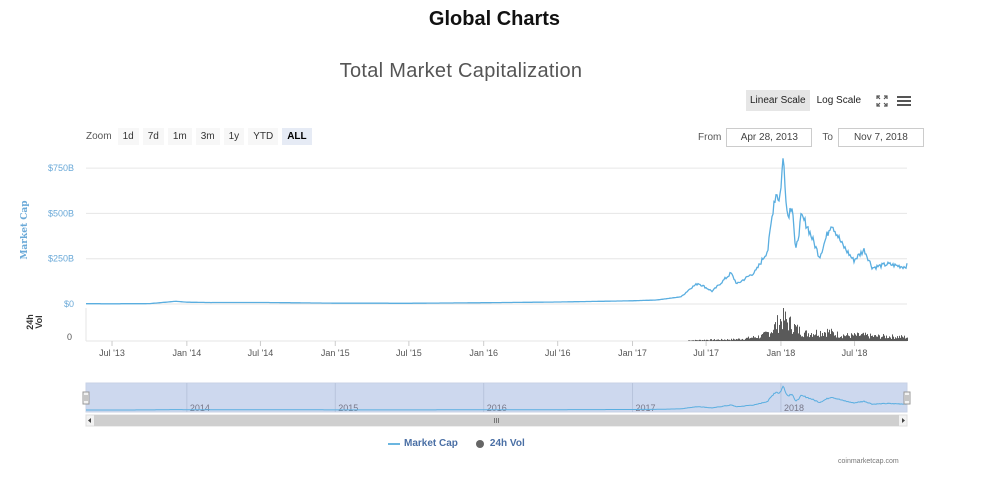 The height and width of the screenshot is (487, 989). Describe the element at coordinates (263, 136) in the screenshot. I see `zoom-ytd-button: YTD` at that location.